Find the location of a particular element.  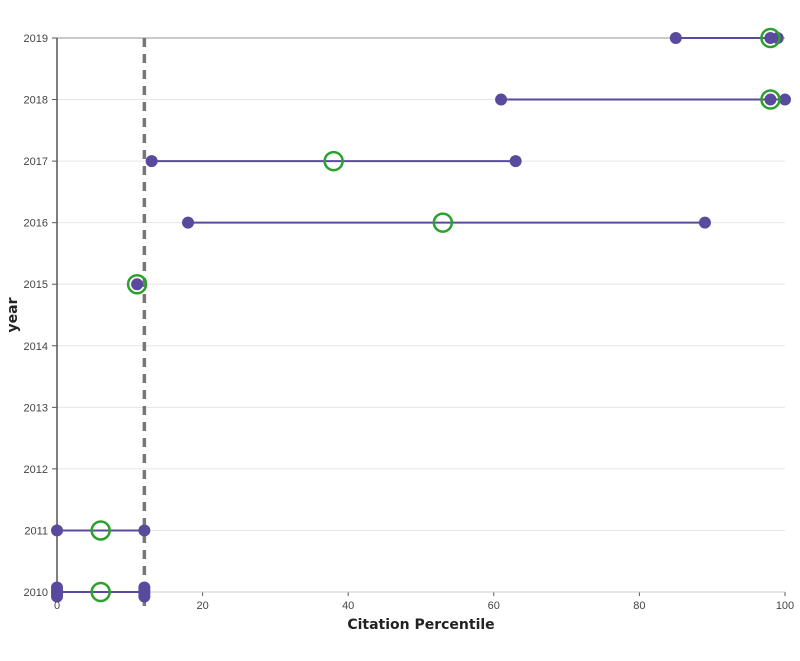

y-tick-label-2015: 2015 is located at coordinates (36, 285).